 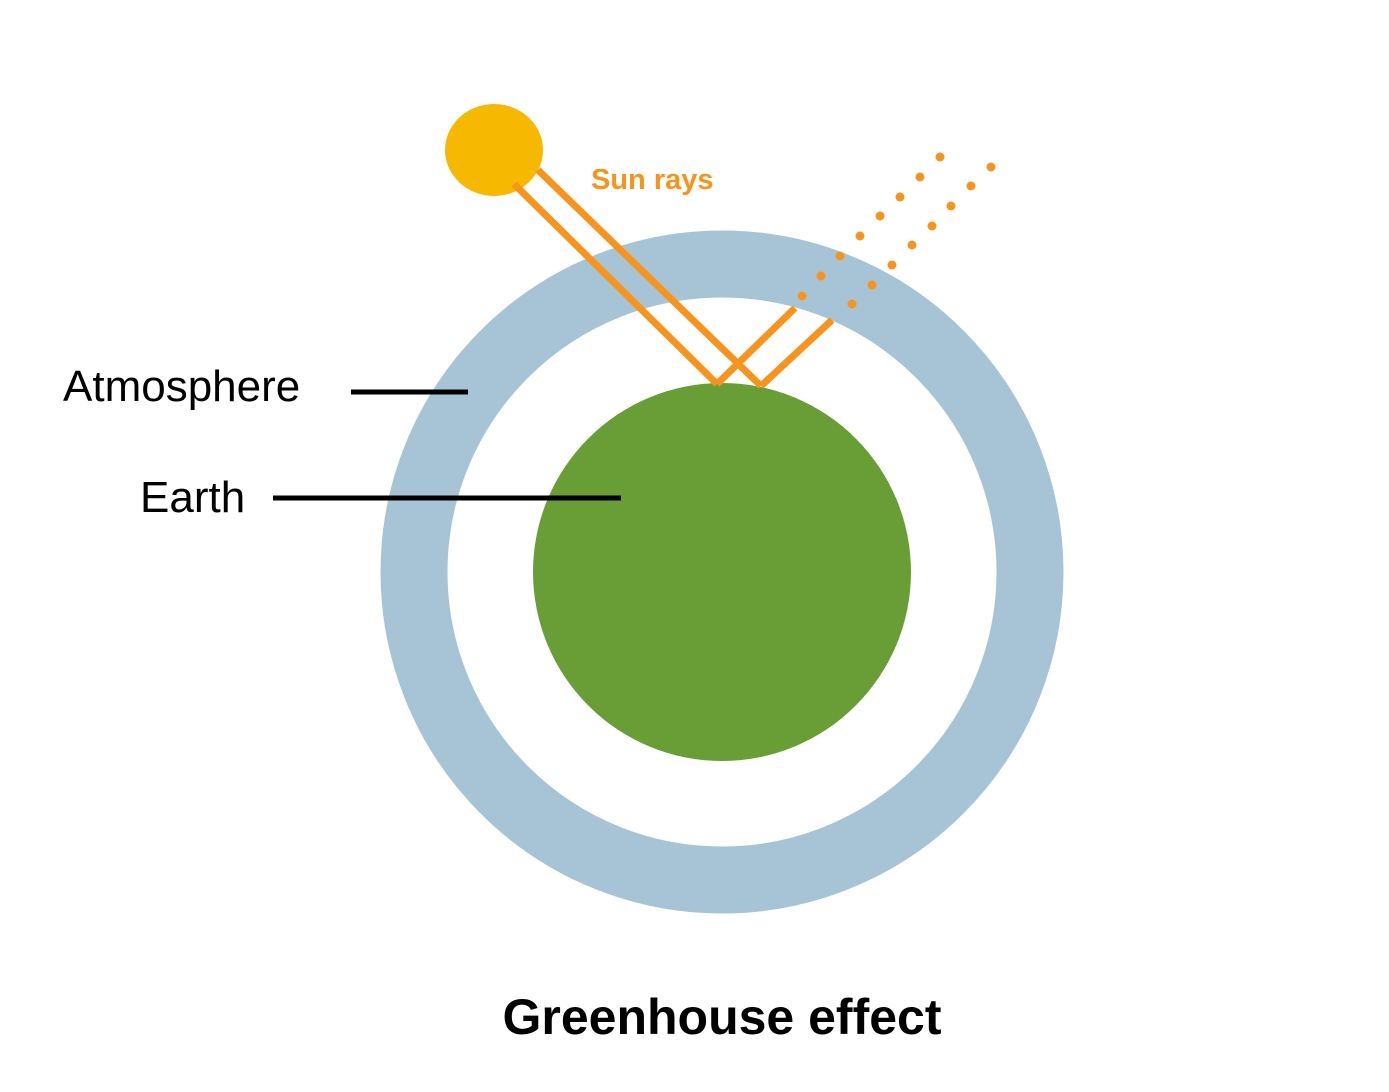 I want to click on atmosphere-label: Atmosphere, so click(x=181, y=386).